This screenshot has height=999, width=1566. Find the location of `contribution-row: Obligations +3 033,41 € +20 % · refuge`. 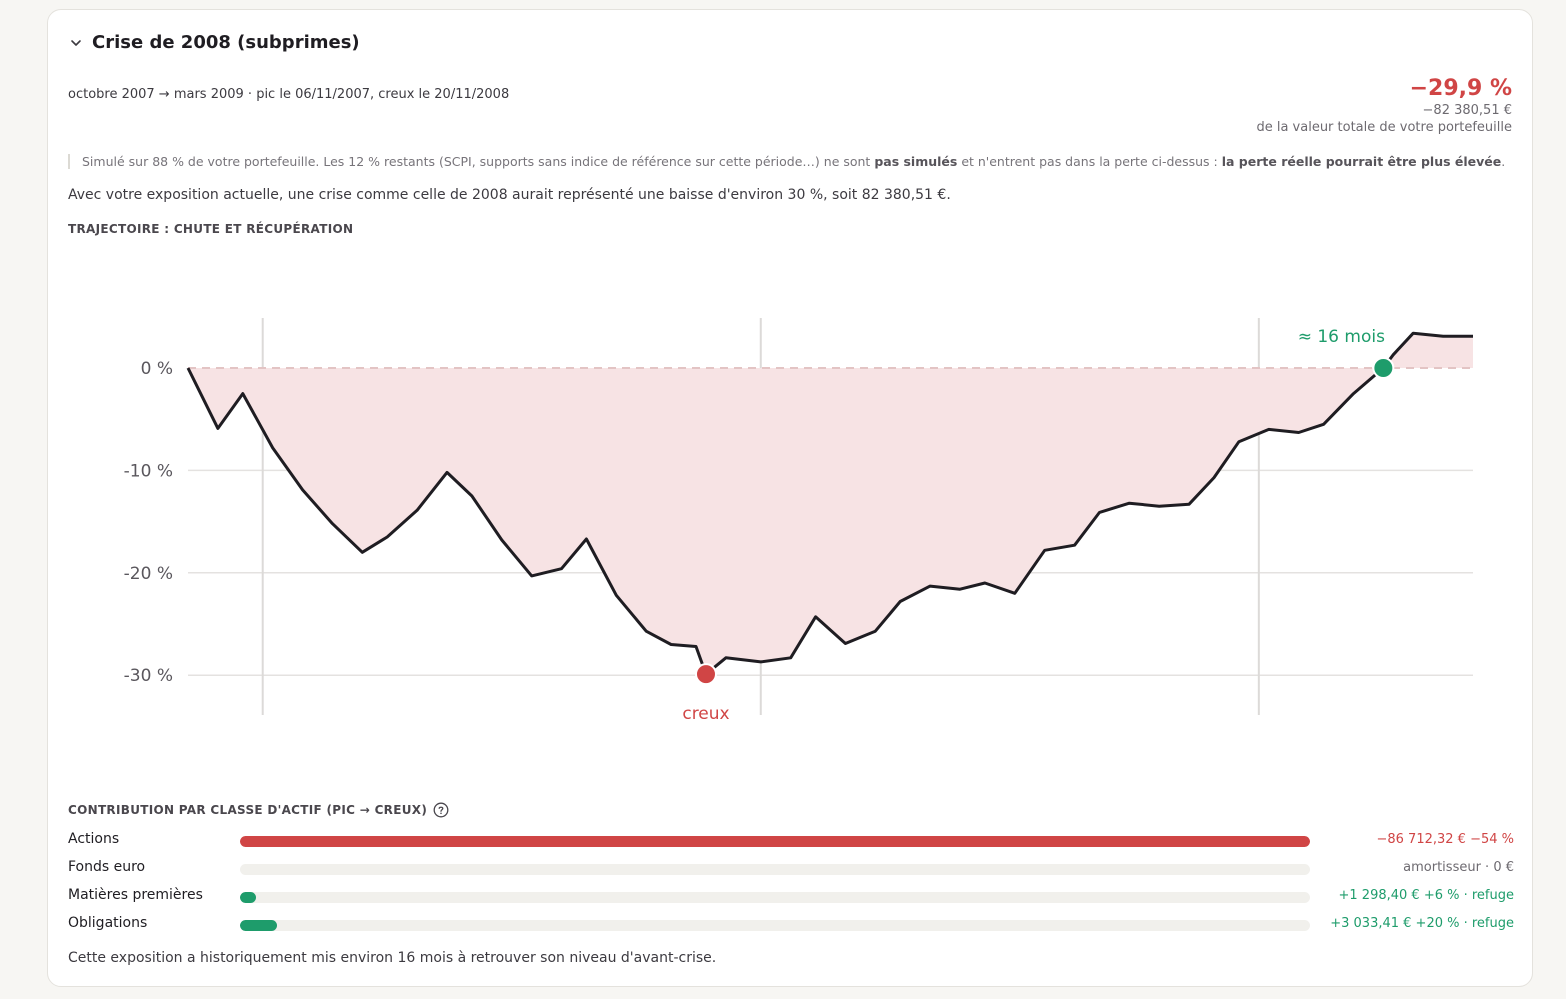

contribution-row: Obligations +3 033,41 € +20 % · refuge is located at coordinates (791, 926).